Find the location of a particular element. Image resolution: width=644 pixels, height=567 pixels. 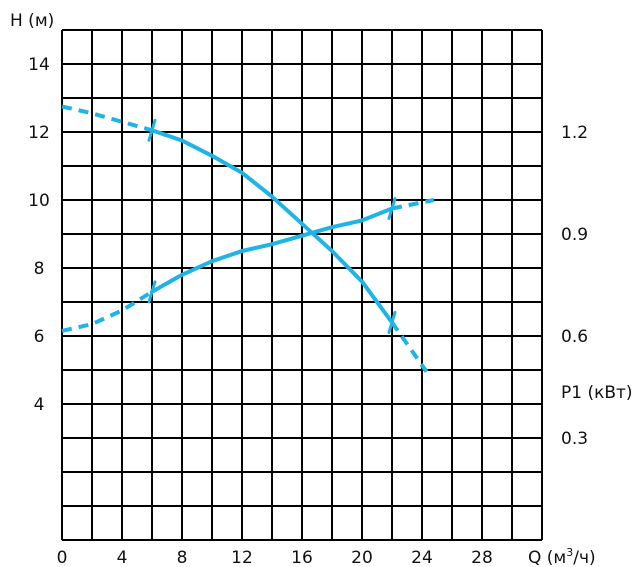

y-left-tick-label: 10 is located at coordinates (39, 201).